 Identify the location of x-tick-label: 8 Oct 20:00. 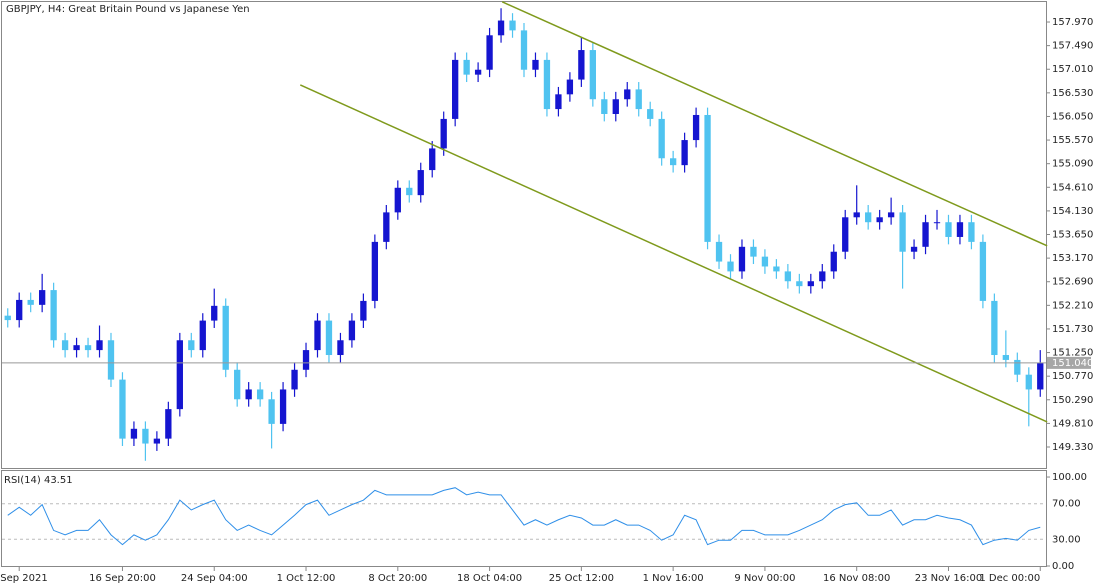
(397, 578).